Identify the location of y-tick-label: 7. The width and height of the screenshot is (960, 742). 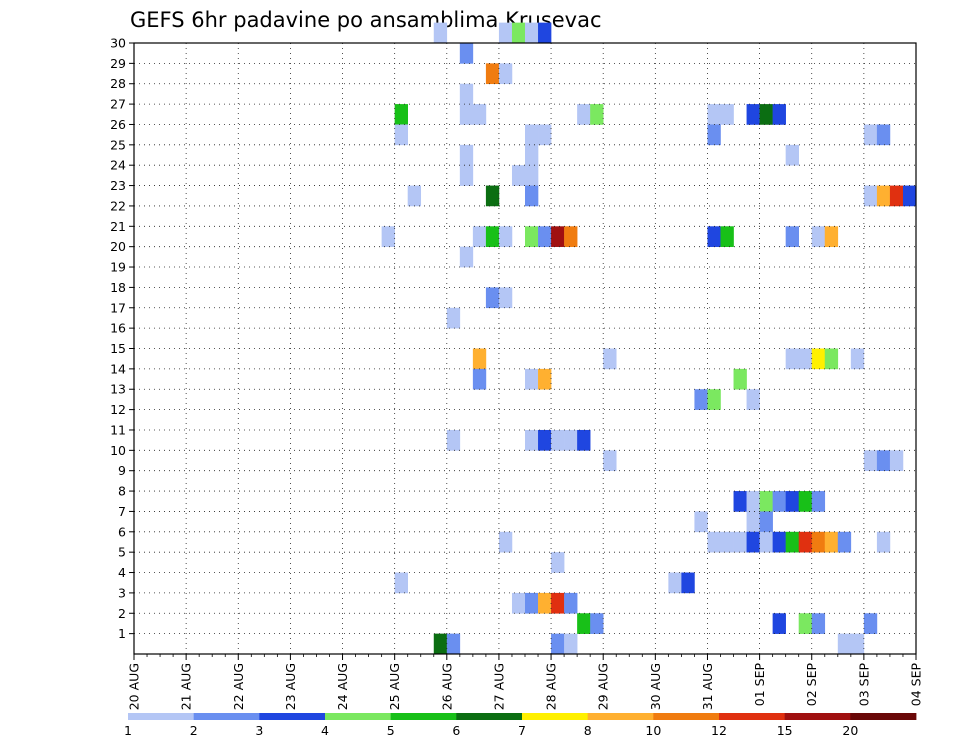
(122, 511).